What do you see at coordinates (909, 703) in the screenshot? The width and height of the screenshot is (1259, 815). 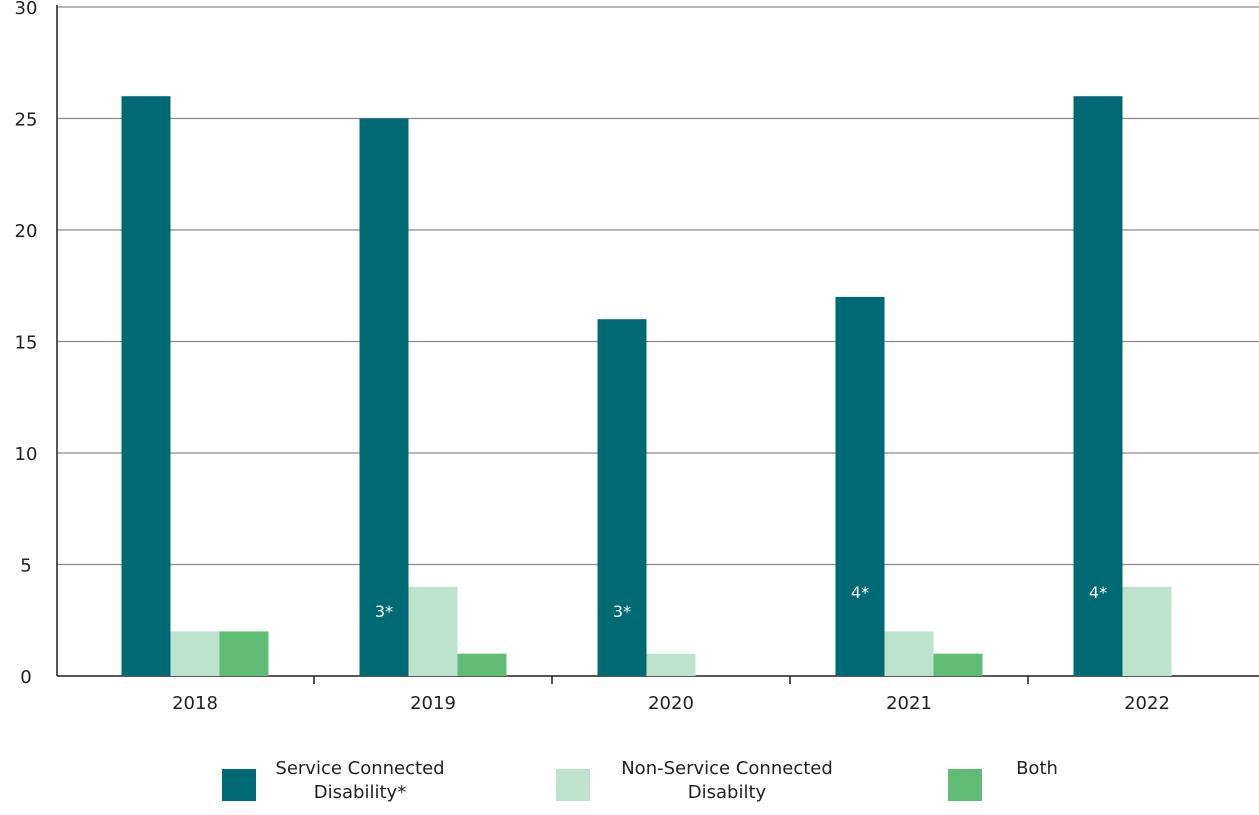 I see `x-tick-label: 2021` at bounding box center [909, 703].